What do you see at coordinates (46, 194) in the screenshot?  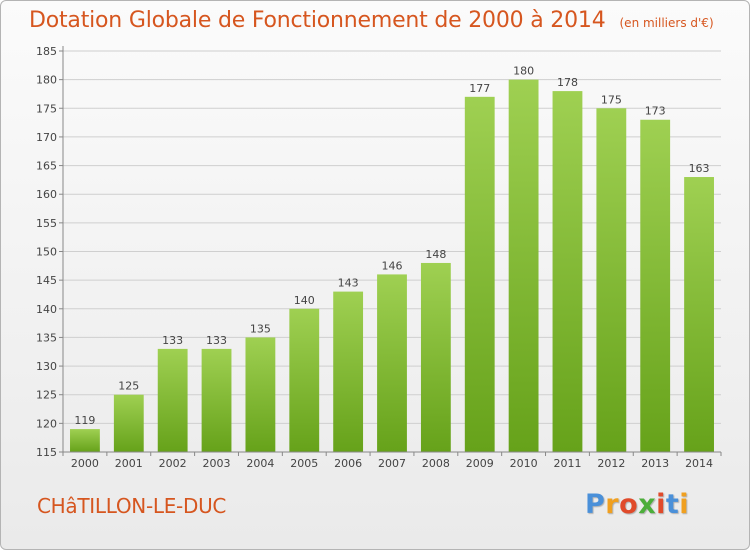 I see `y-tick-label: 160` at bounding box center [46, 194].